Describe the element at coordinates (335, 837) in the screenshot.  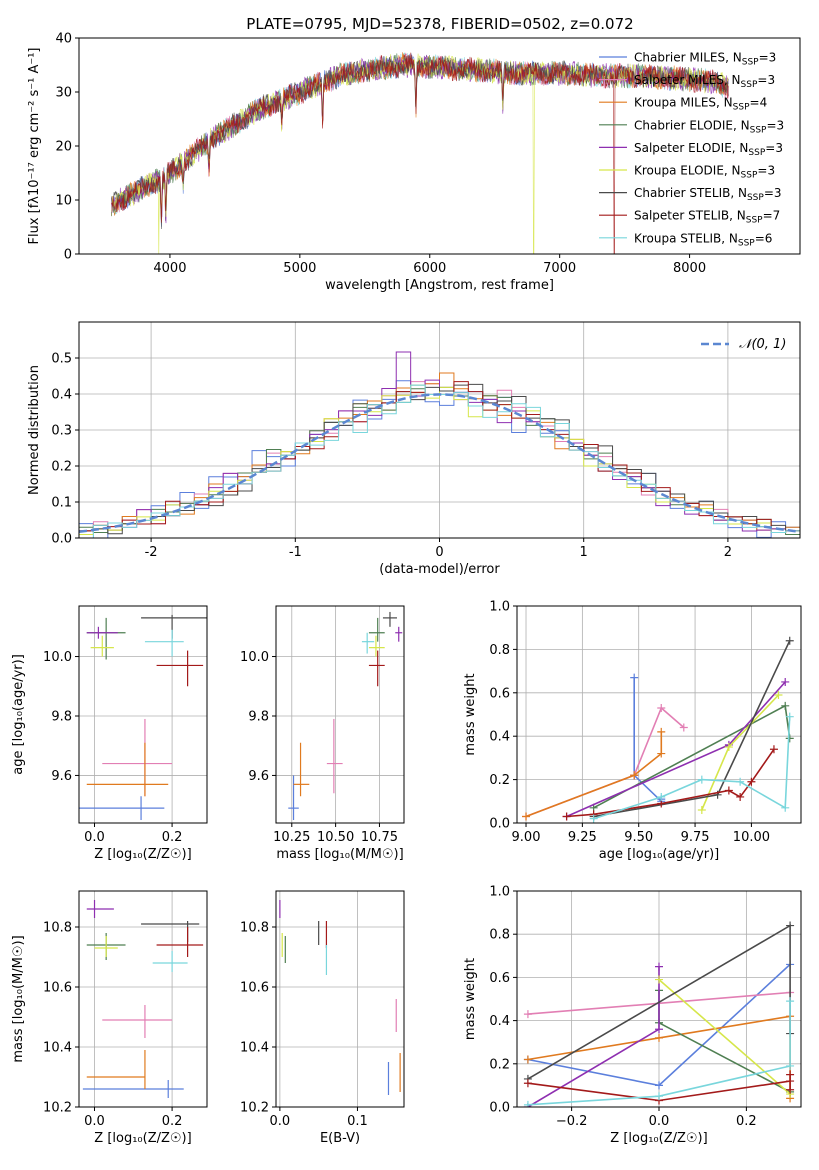
I see `x-tick-label: 10.50` at that location.